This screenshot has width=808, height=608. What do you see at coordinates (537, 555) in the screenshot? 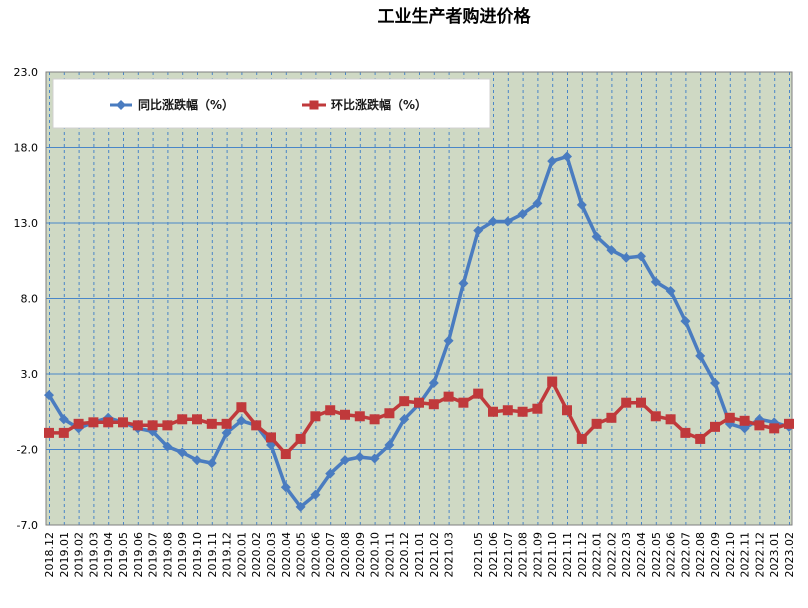
I see `x-tick-label: 2021.09` at bounding box center [537, 555].